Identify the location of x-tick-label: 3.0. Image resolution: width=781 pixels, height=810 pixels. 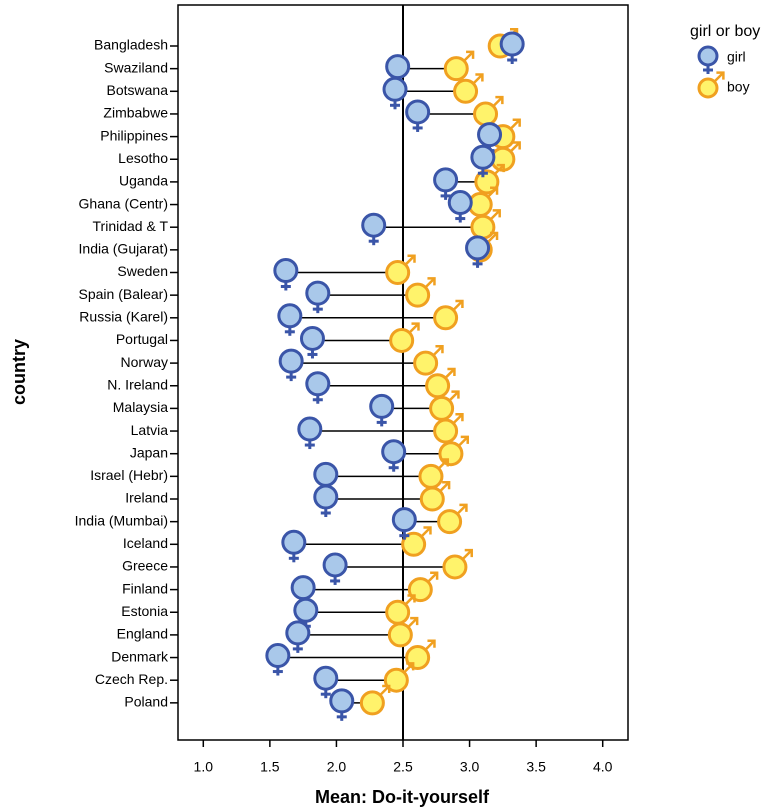
(470, 767).